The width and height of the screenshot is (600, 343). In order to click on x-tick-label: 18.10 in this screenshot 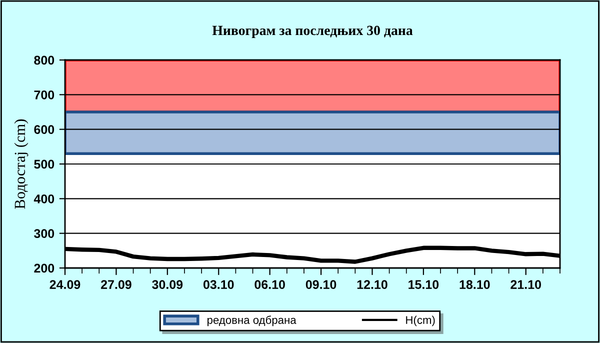, I will do `click(475, 284)`.